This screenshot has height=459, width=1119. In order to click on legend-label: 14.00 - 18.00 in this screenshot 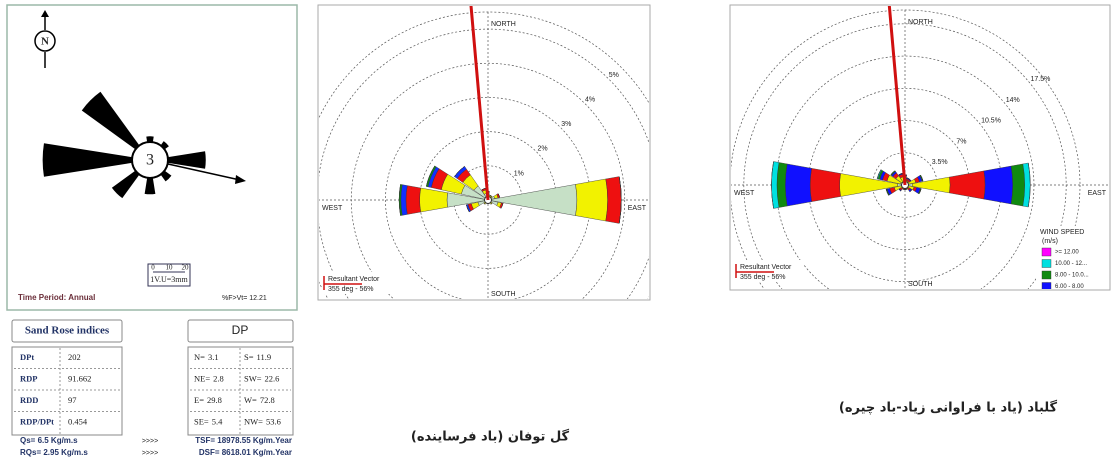, I will do `click(629, 417)`.